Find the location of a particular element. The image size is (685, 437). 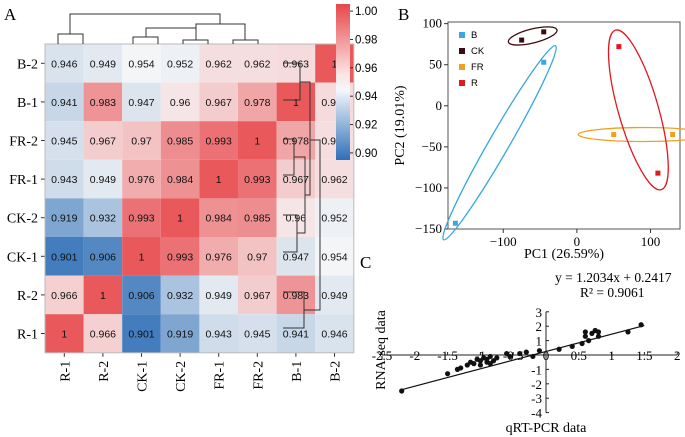

legend-label-r: R is located at coordinates (474, 83).